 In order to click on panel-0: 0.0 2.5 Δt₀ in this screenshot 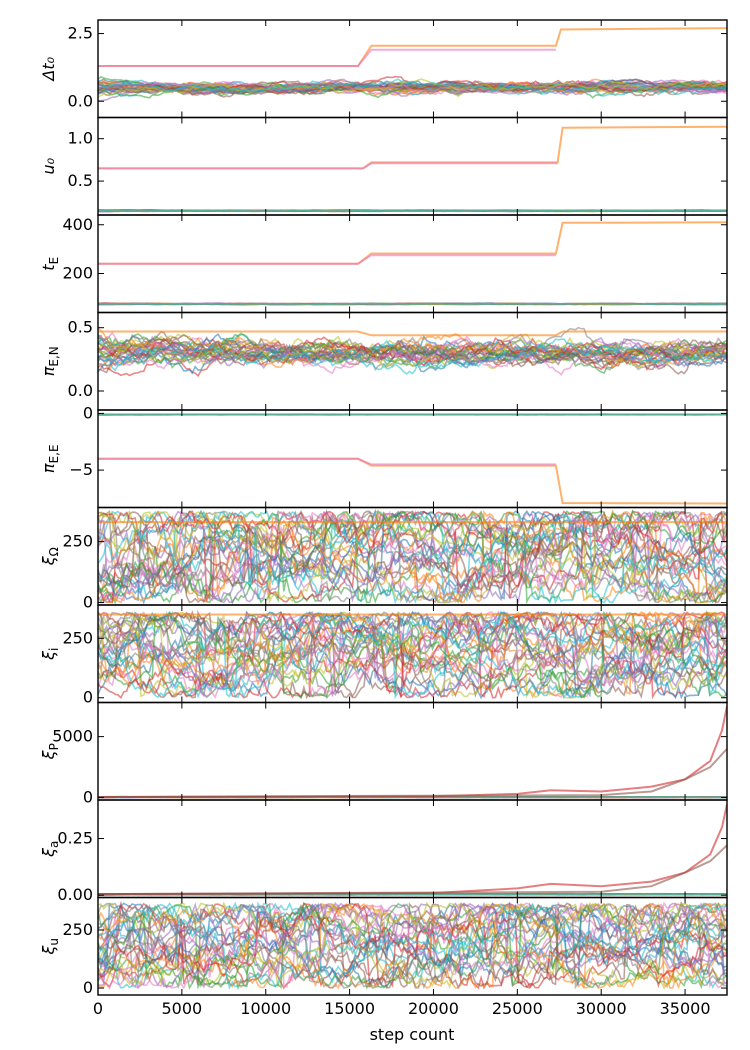, I will do `click(383, 69)`.